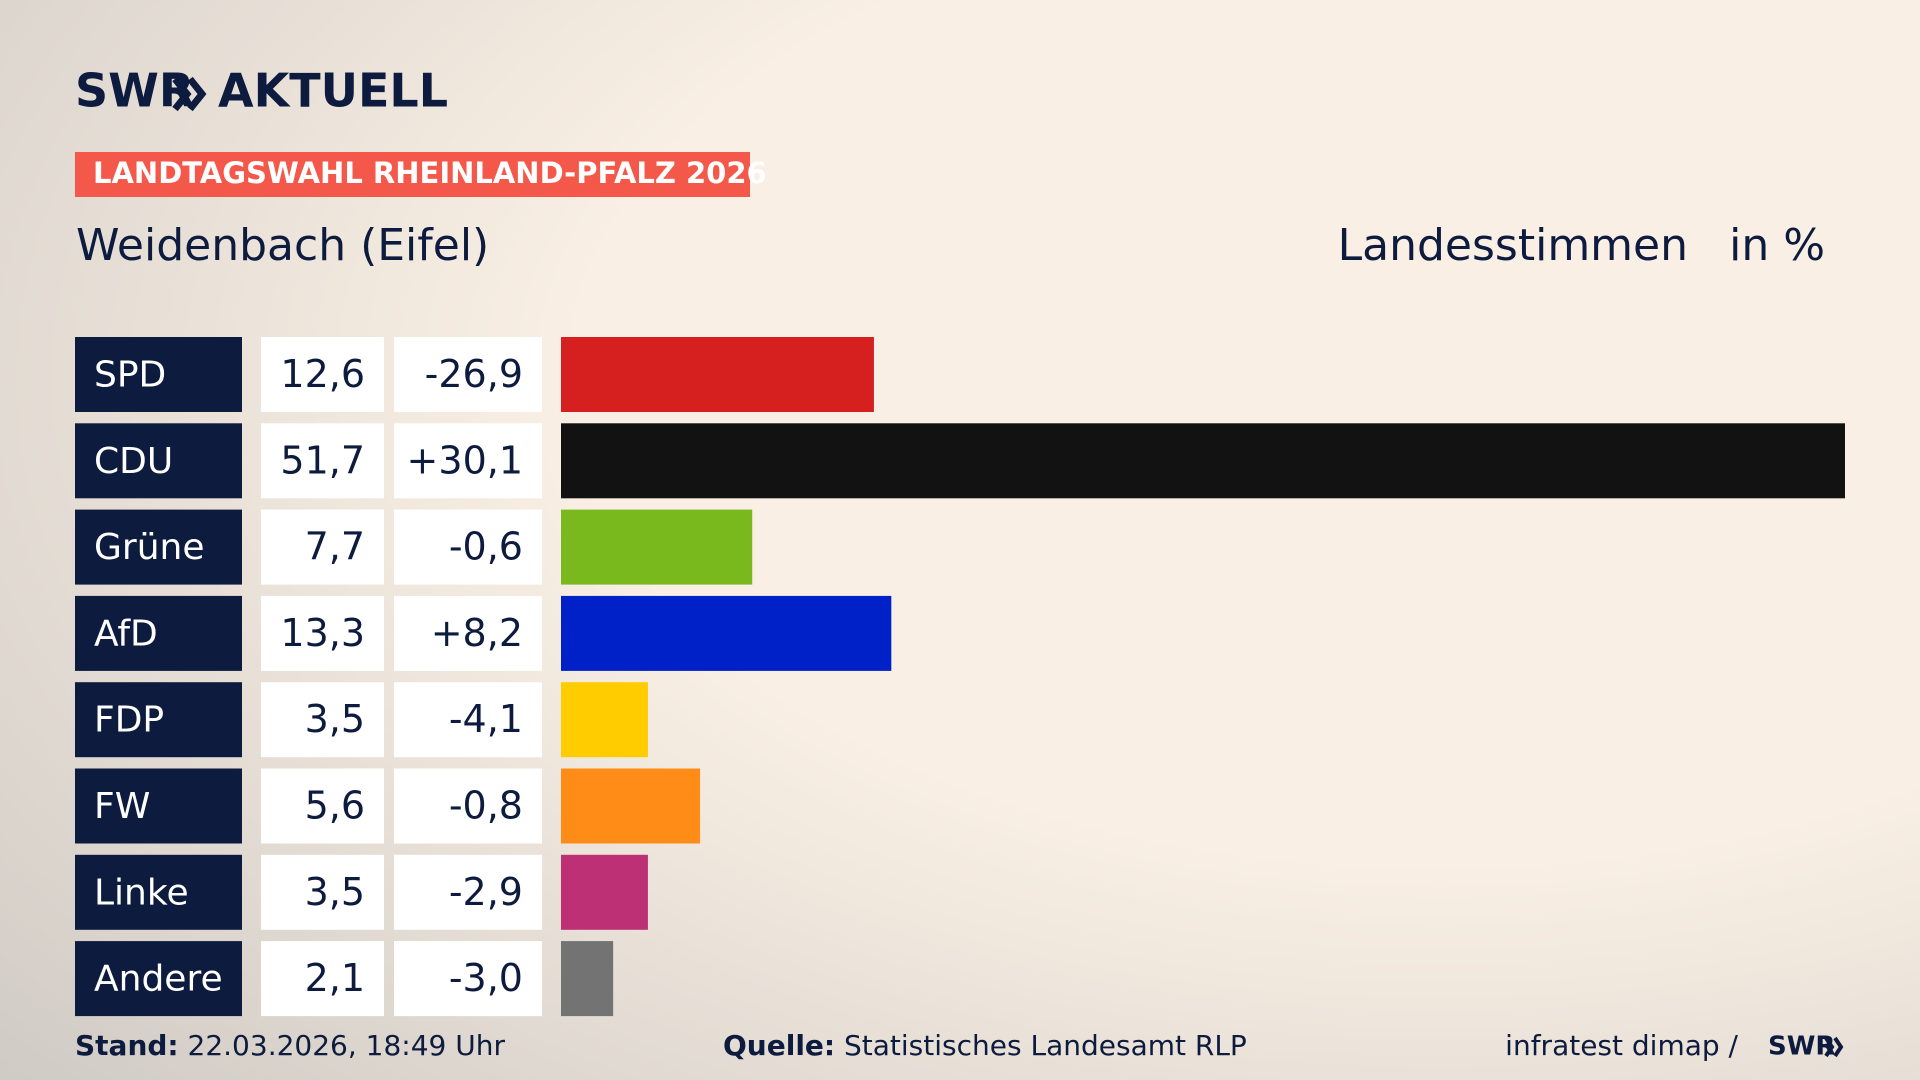 Image resolution: width=1920 pixels, height=1080 pixels. I want to click on value-label: 12,6, so click(322, 374).